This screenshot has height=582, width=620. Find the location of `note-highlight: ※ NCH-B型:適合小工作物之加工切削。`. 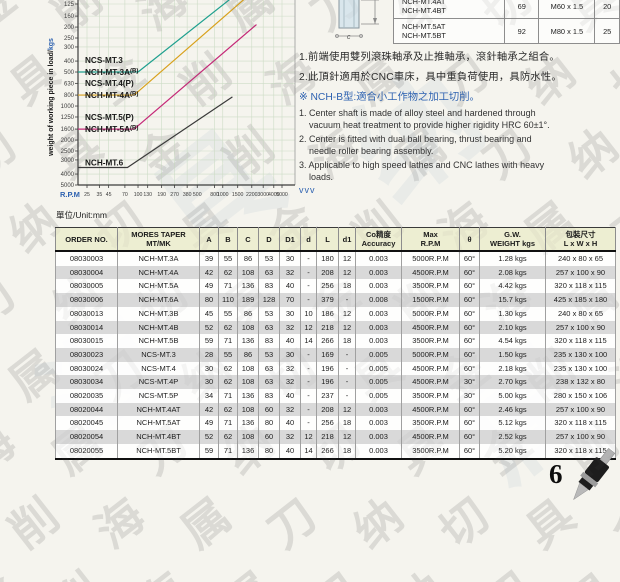

note-highlight: ※ NCH-B型:適合小工作物之加工切削。 is located at coordinates (389, 97).